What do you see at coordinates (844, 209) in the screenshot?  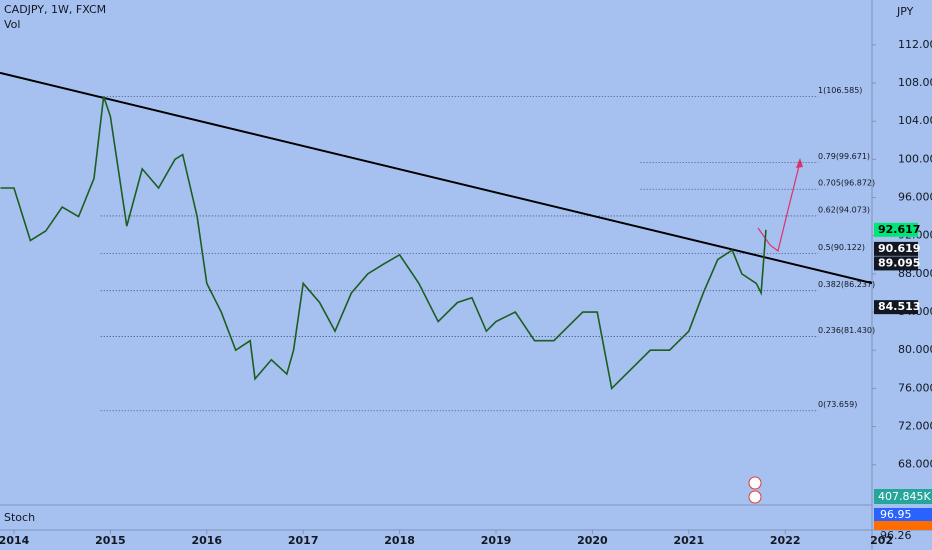 I see `fib-label: 0.62(94.073)` at bounding box center [844, 209].